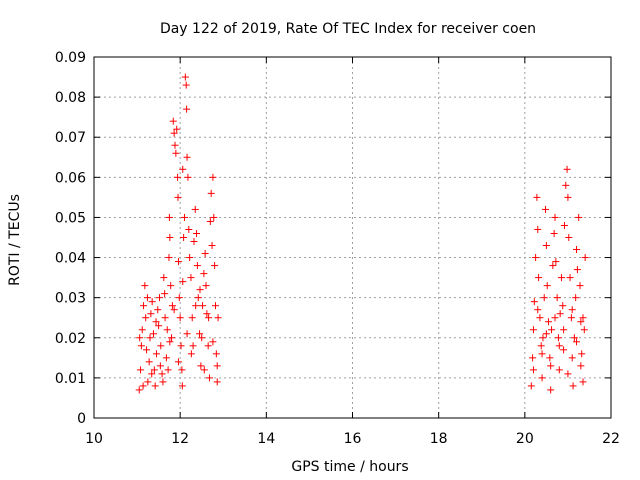  Describe the element at coordinates (353, 439) in the screenshot. I see `x-tick-label: 16` at that location.